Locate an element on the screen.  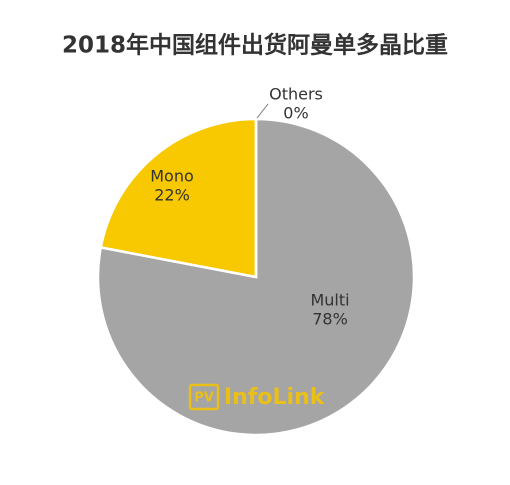
watermark-badge-box is located at coordinates (204, 397).